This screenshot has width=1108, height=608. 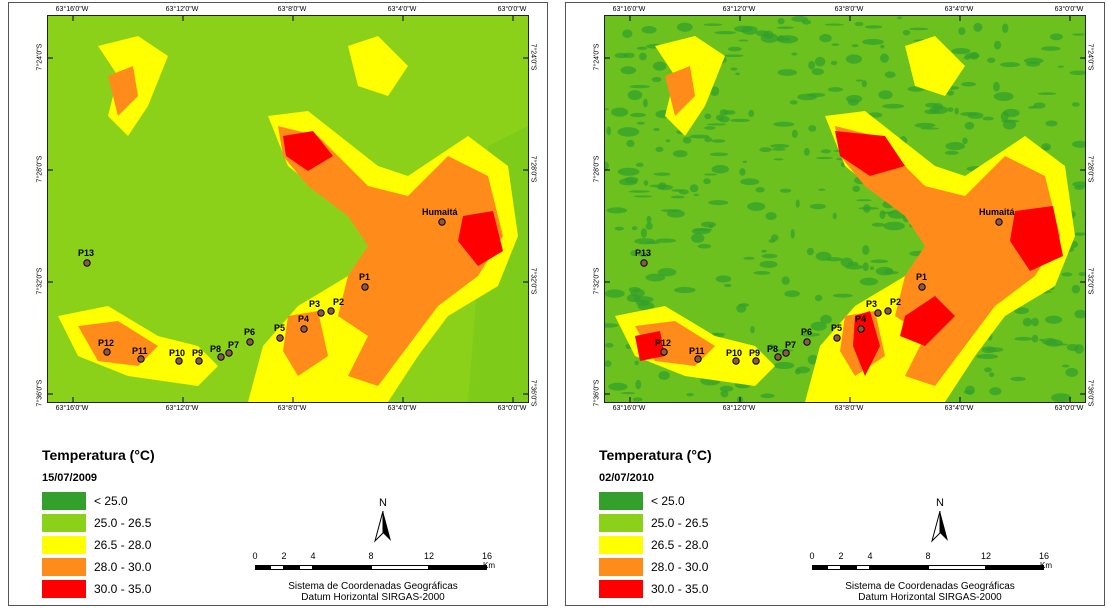 What do you see at coordinates (921, 277) in the screenshot?
I see `site-label: P1` at bounding box center [921, 277].